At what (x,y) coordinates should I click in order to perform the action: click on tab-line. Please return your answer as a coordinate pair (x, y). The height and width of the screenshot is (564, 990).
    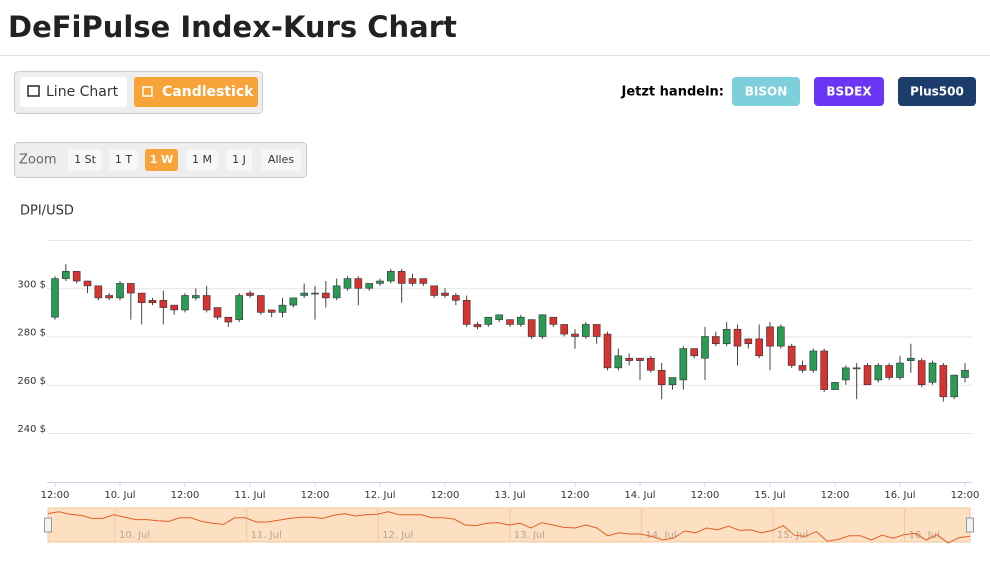
    Looking at the image, I should click on (73, 92).